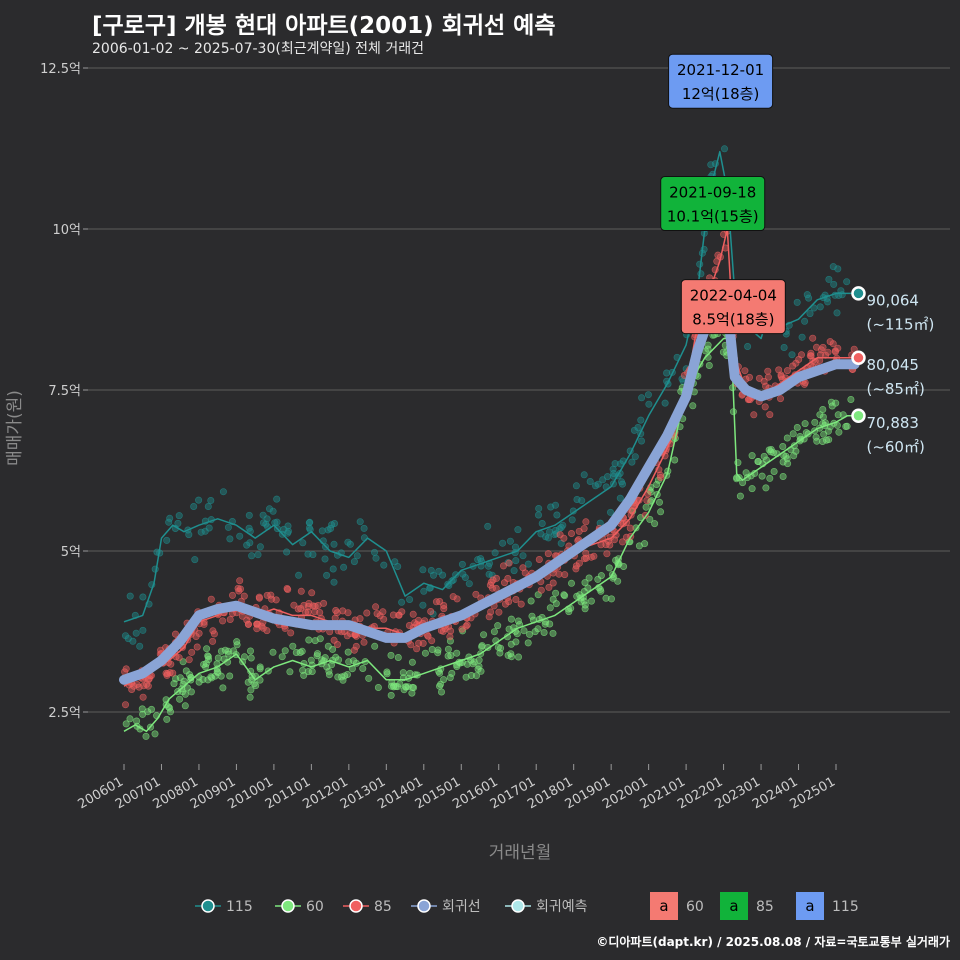  I want to click on legend-label: 60, so click(315, 907).